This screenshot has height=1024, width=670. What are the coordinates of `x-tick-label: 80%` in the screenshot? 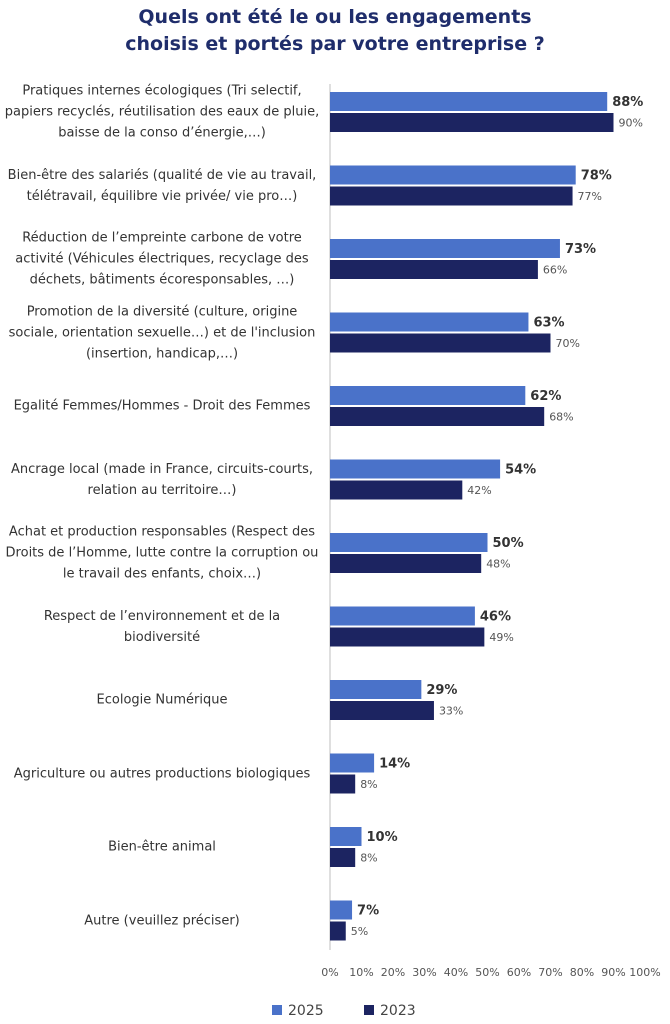 It's located at (582, 972).